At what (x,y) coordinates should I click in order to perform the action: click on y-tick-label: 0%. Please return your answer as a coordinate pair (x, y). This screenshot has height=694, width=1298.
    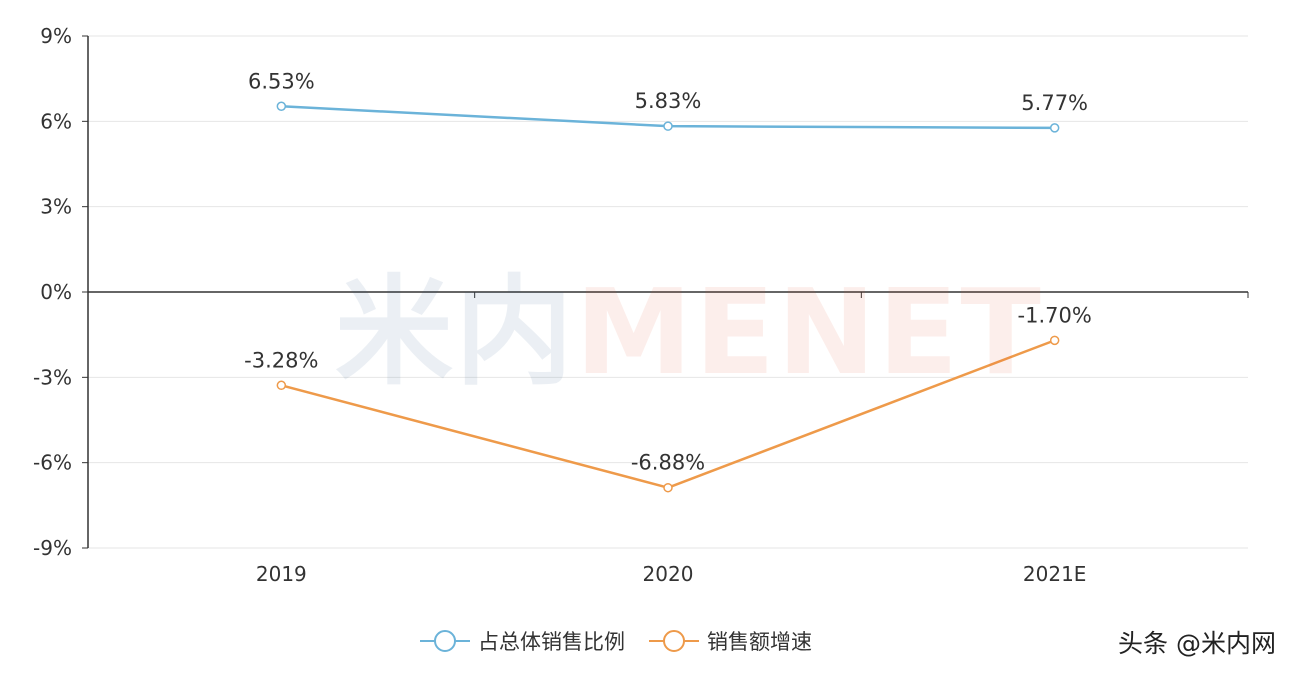
    Looking at the image, I should click on (56, 292).